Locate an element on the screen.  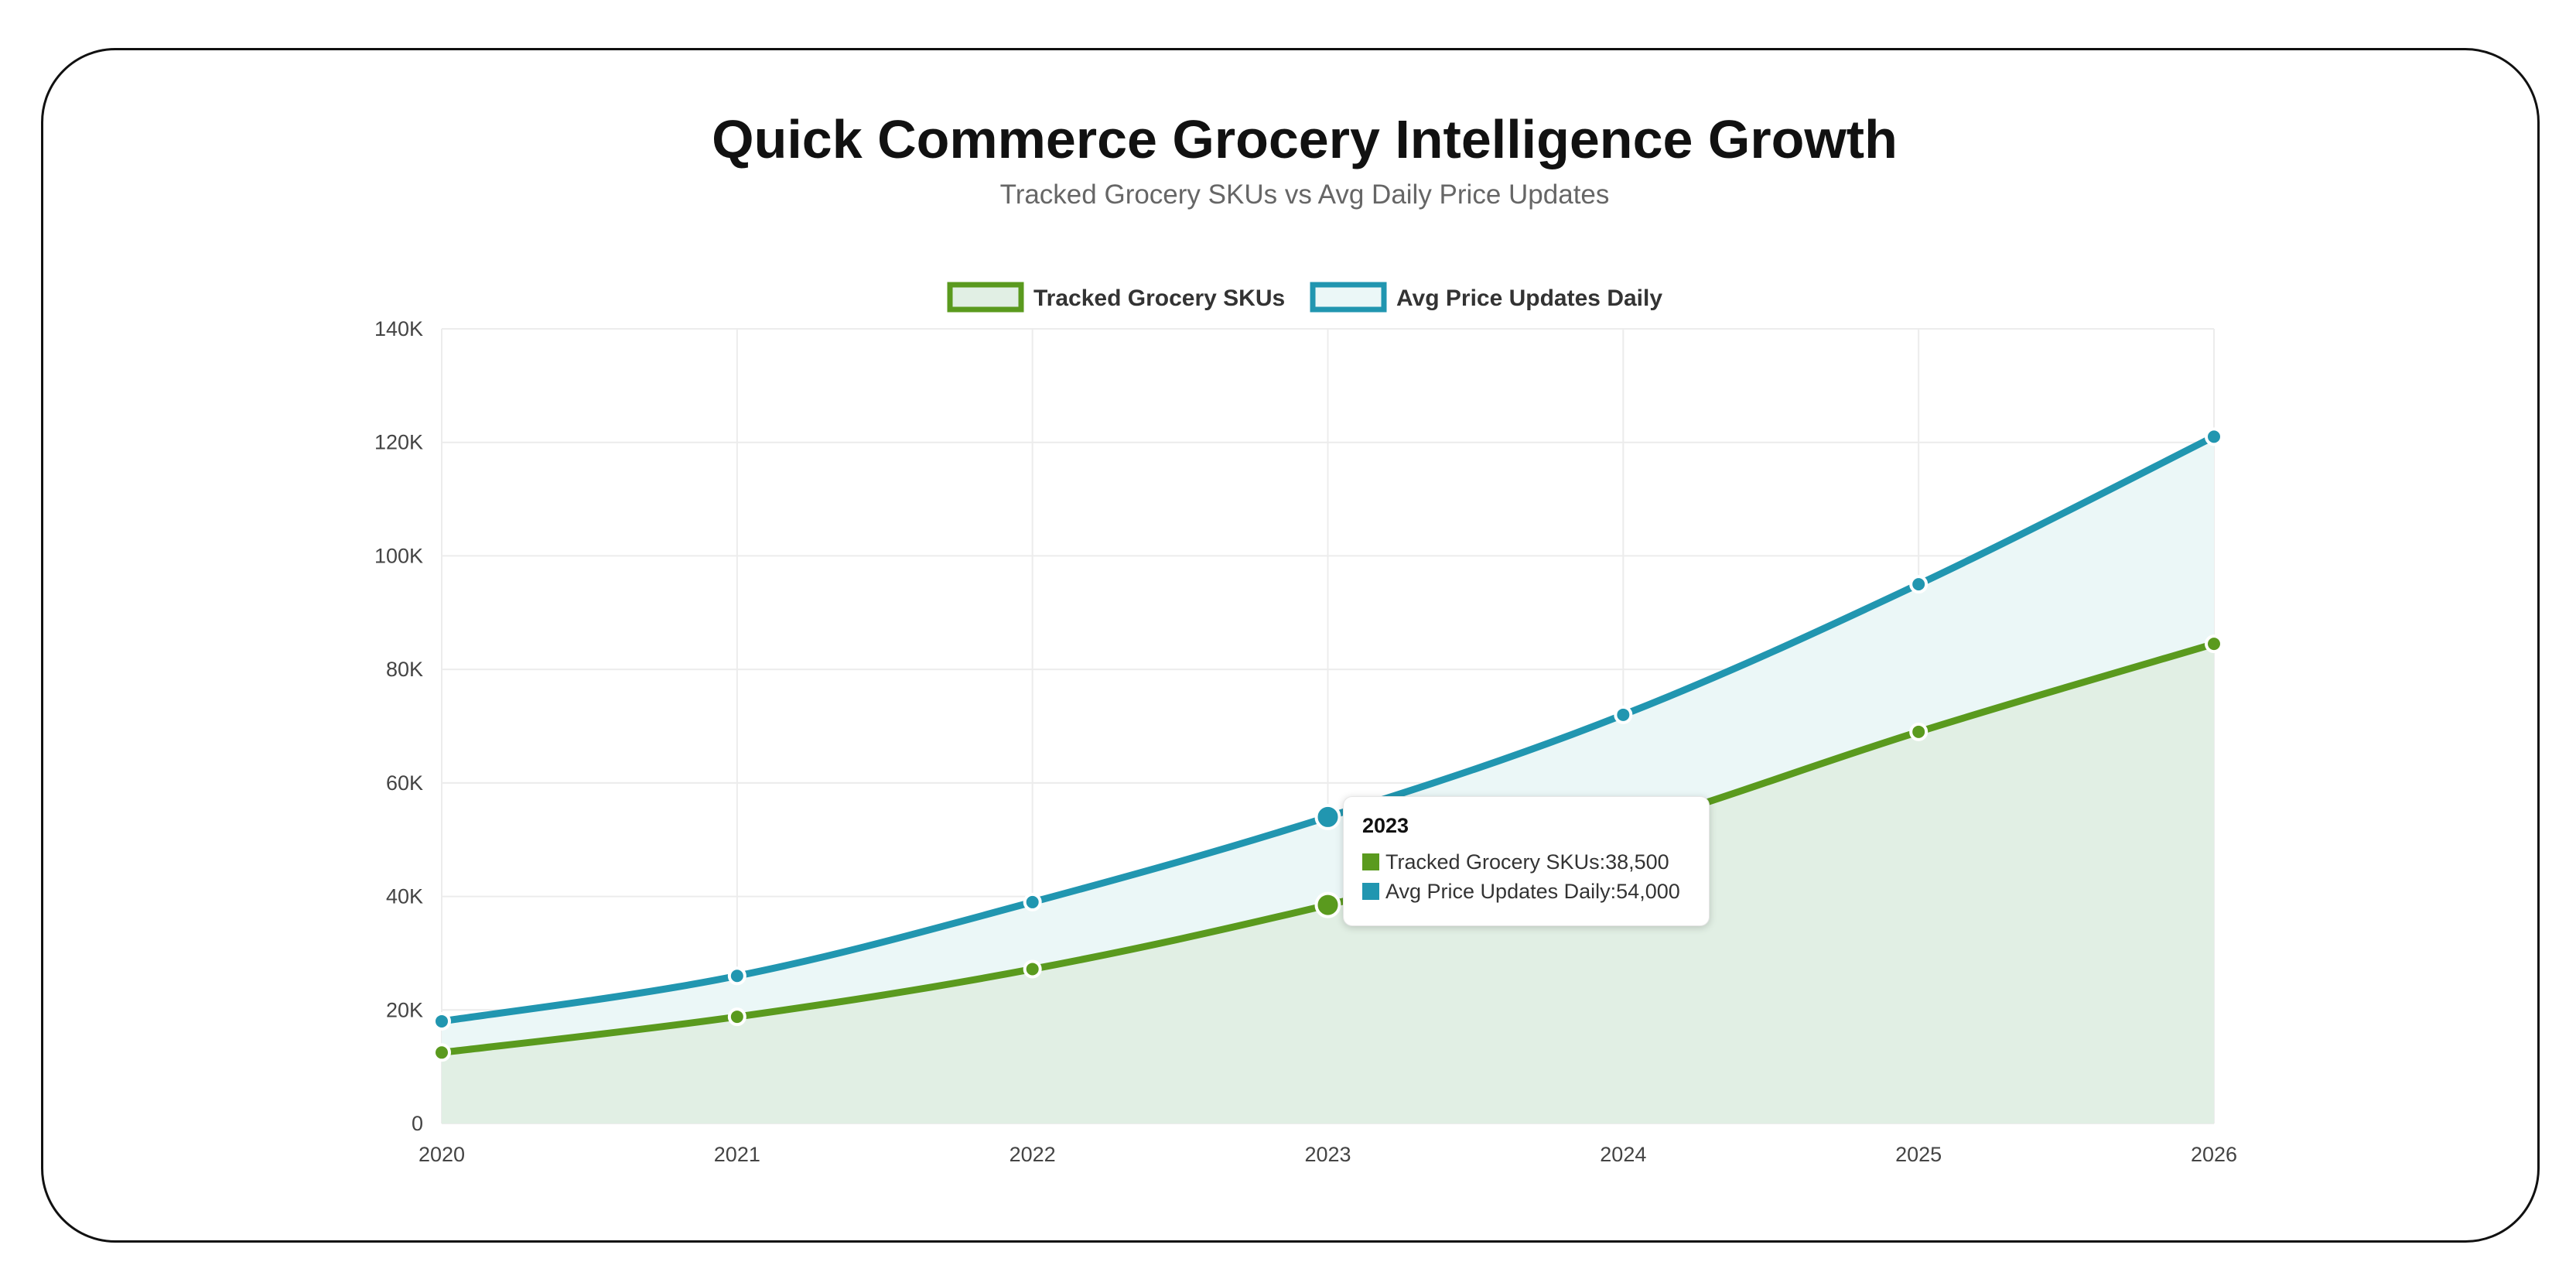
point-series-1-2020 is located at coordinates (441, 1021).